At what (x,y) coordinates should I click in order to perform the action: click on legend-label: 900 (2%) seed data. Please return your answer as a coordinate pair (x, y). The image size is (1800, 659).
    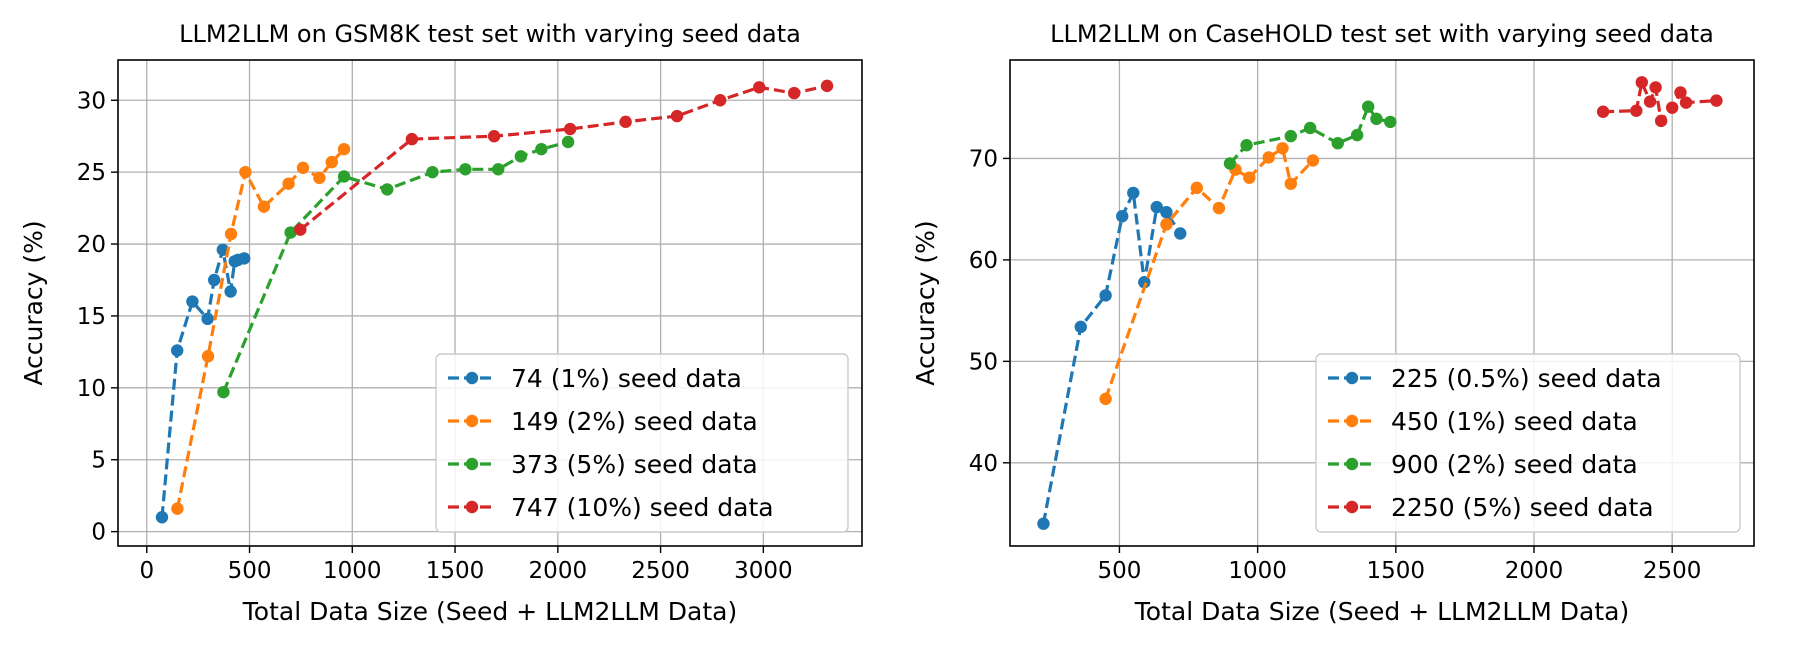
    Looking at the image, I should click on (1514, 464).